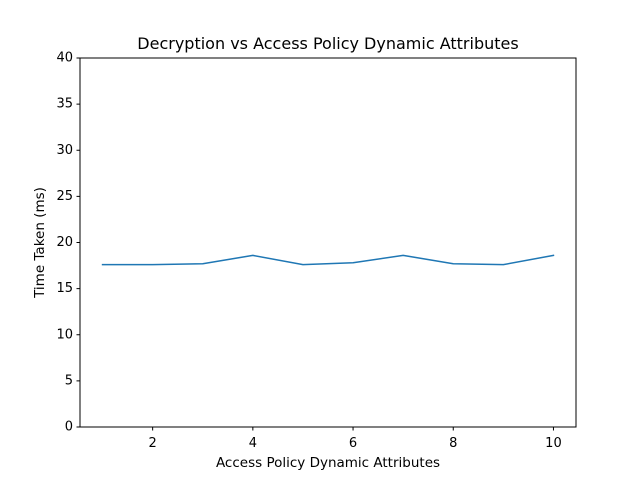 Image resolution: width=640 pixels, height=480 pixels. What do you see at coordinates (69, 427) in the screenshot?
I see `y-tick-label: 0` at bounding box center [69, 427].